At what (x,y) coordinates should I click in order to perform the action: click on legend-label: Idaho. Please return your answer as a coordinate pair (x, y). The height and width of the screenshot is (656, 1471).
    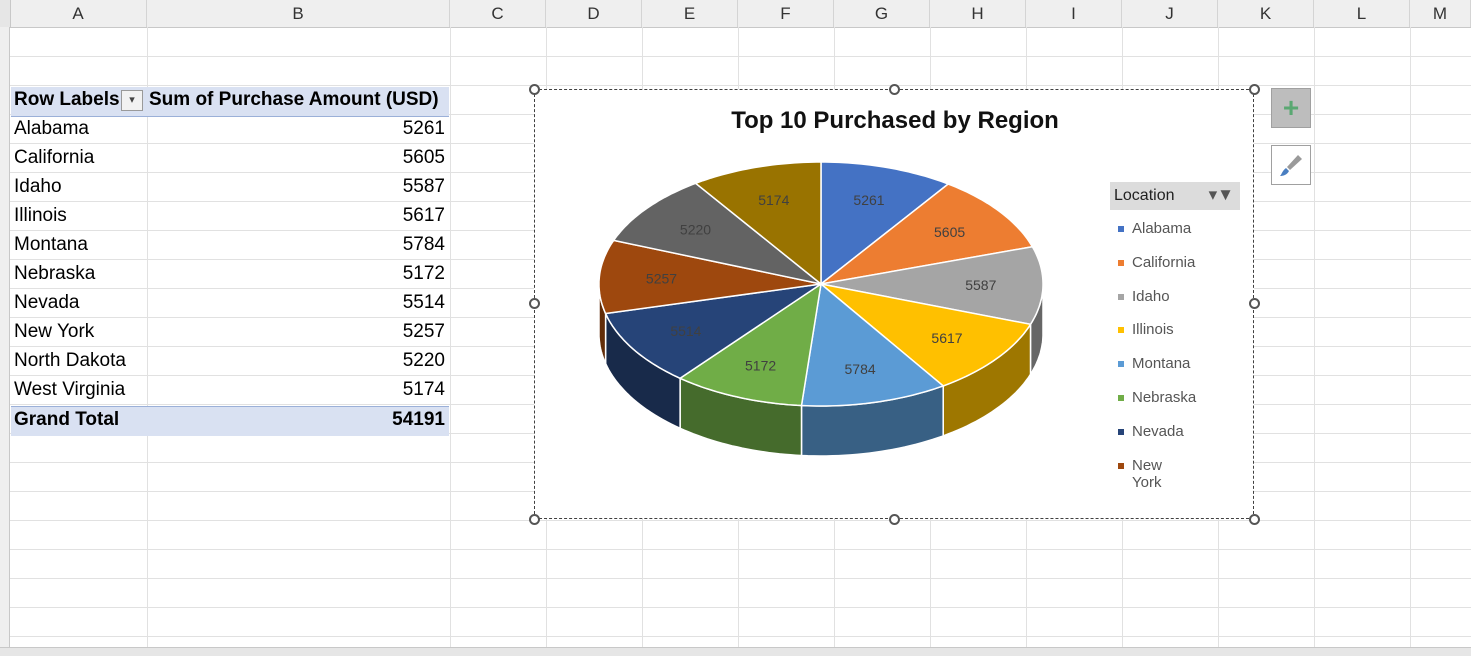
    Looking at the image, I should click on (1151, 296).